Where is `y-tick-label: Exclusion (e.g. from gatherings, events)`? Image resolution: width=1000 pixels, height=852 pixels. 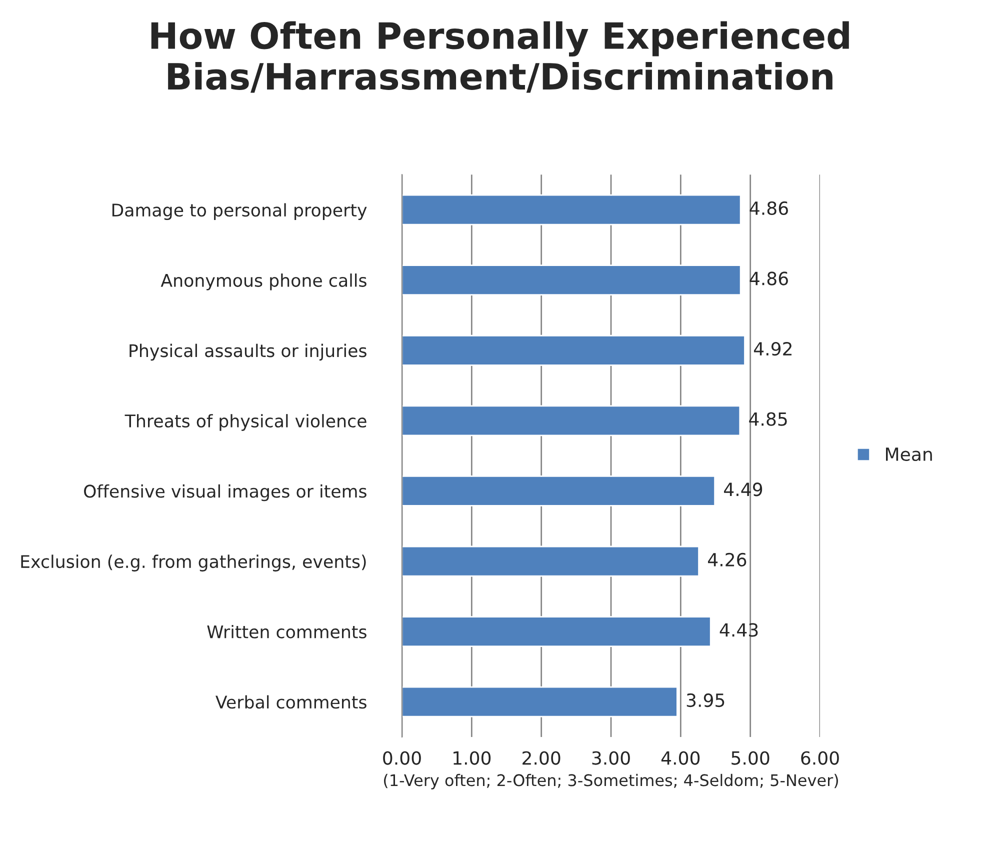
y-tick-label: Exclusion (e.g. from gatherings, events) is located at coordinates (193, 563).